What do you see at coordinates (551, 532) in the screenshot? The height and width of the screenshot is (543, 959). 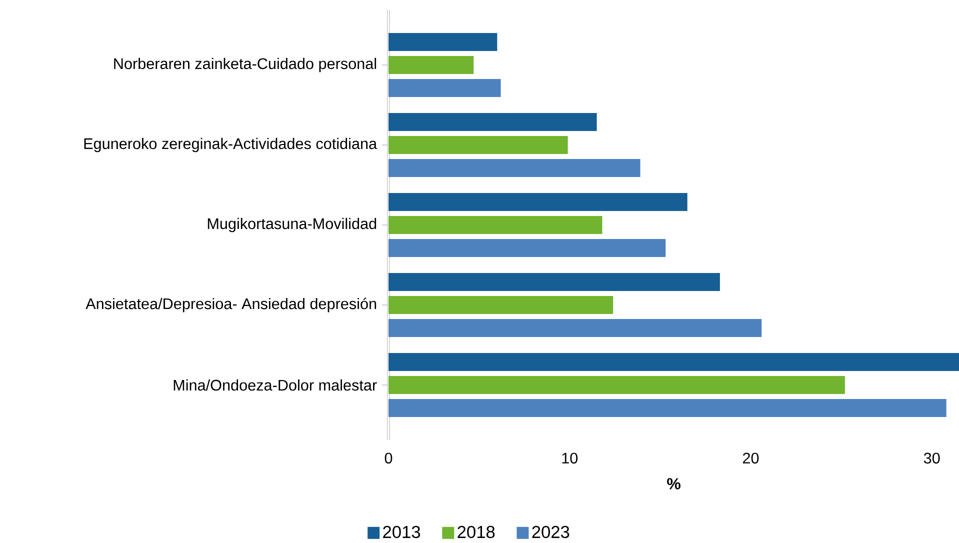 I see `legend-label: 2023` at bounding box center [551, 532].